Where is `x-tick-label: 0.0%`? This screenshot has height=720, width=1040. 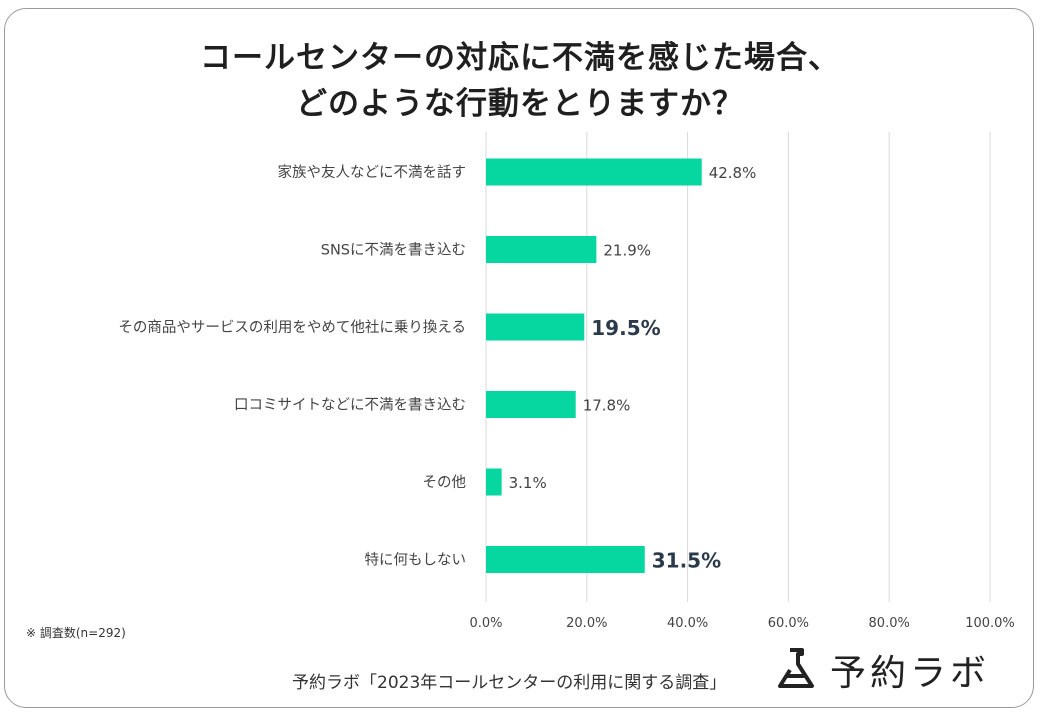 x-tick-label: 0.0% is located at coordinates (485, 623).